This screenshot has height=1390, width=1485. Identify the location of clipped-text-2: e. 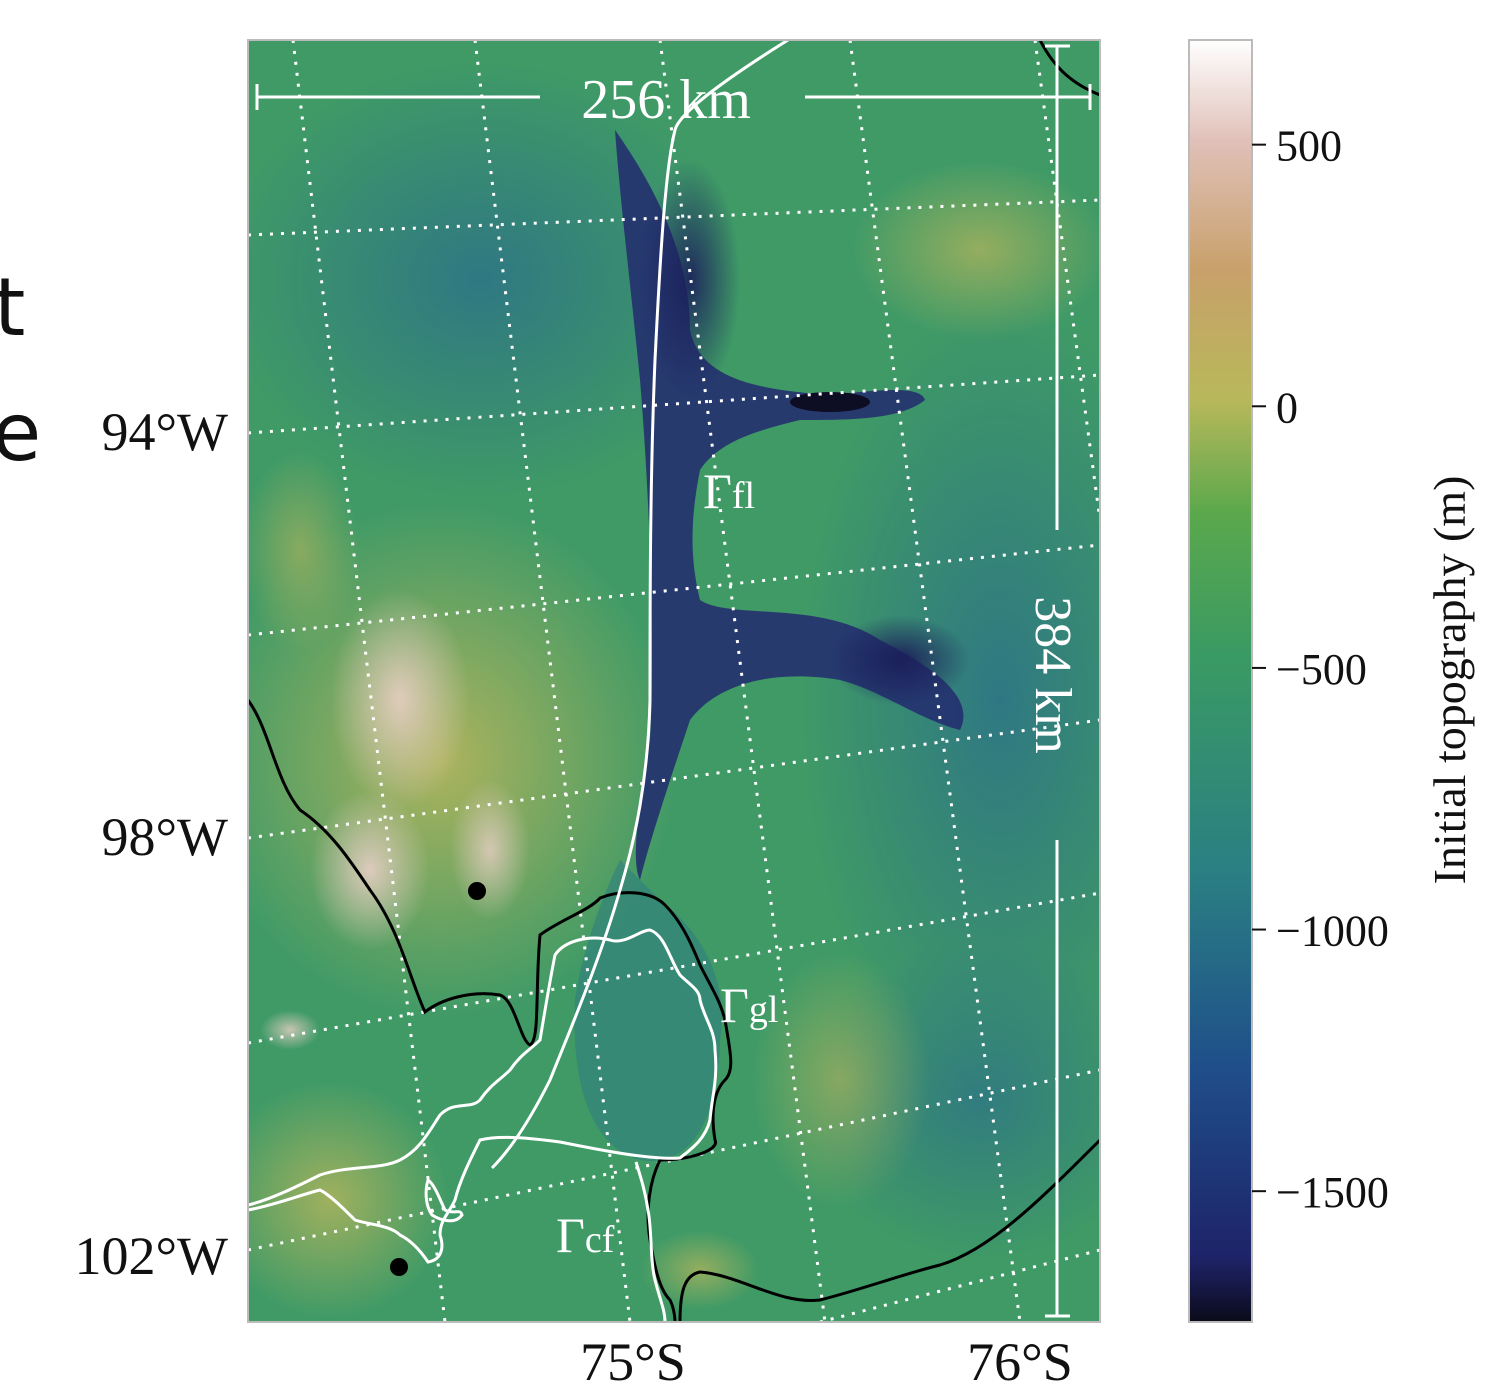
(20, 432).